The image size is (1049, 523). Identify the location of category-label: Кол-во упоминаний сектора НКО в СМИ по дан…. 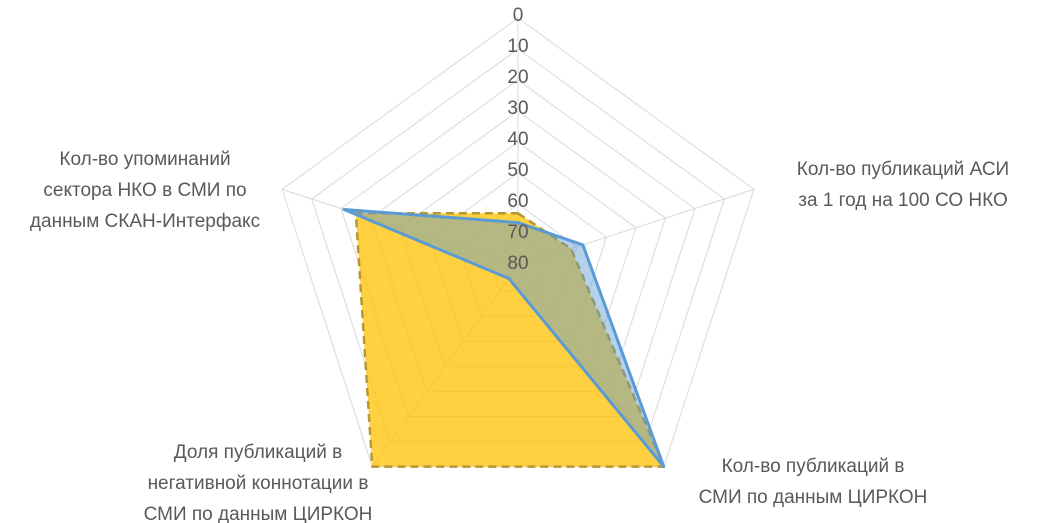
(145, 190).